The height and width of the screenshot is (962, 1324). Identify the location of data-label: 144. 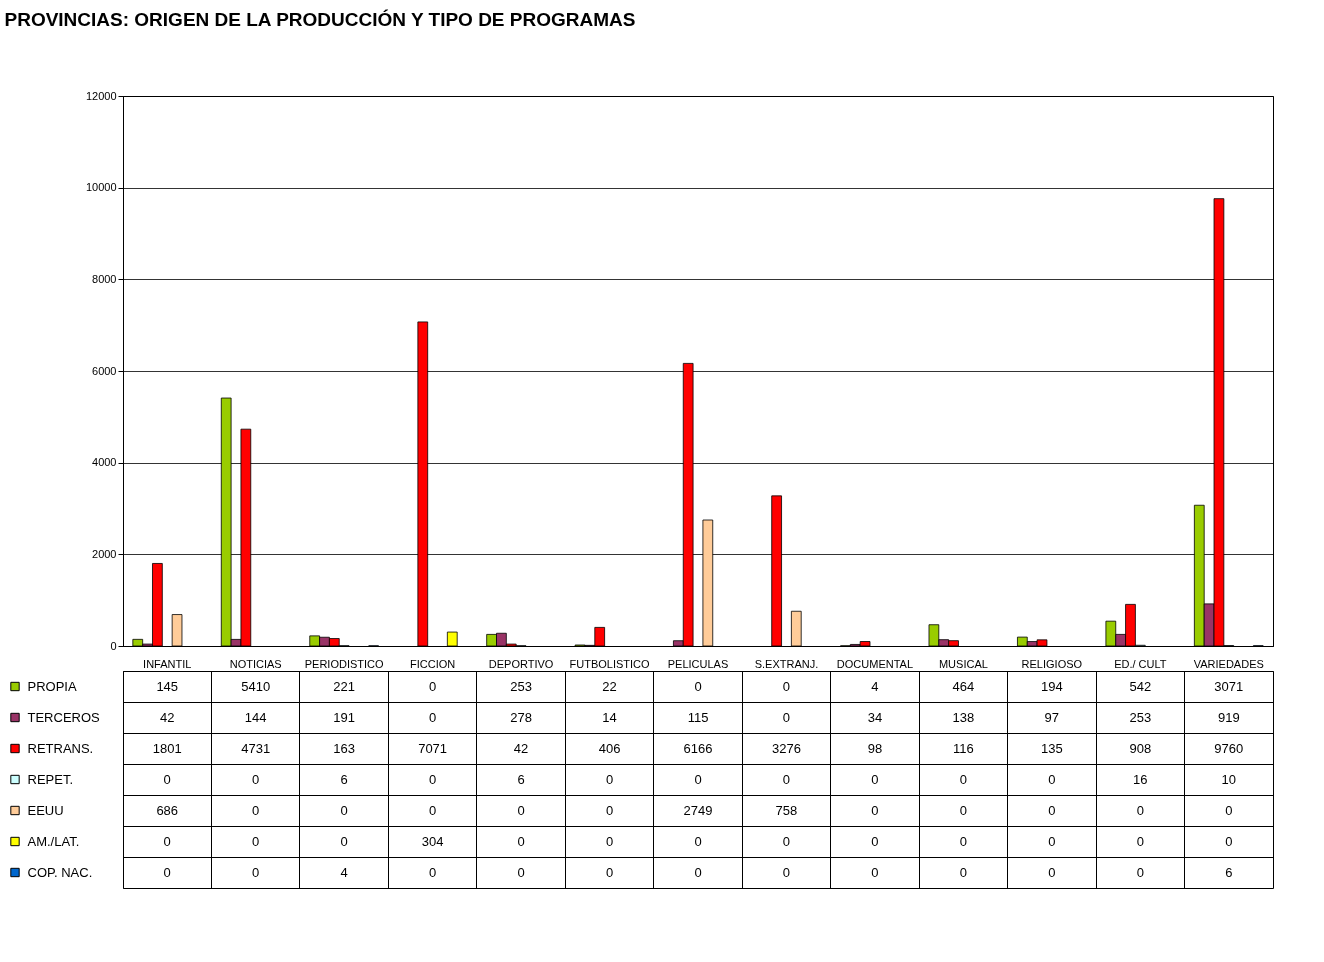
(255, 717).